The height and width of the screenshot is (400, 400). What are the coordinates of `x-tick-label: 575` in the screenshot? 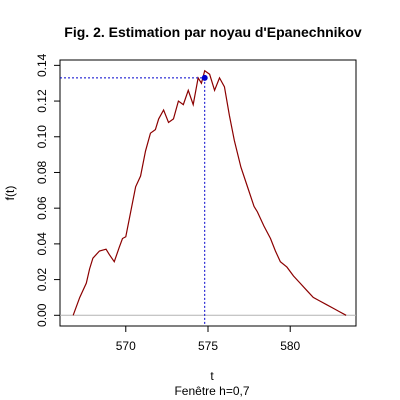 It's located at (208, 346).